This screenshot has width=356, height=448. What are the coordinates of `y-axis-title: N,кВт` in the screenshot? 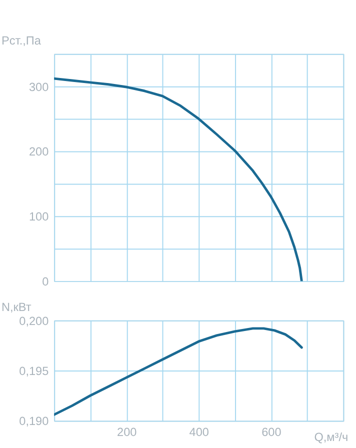 It's located at (16, 307).